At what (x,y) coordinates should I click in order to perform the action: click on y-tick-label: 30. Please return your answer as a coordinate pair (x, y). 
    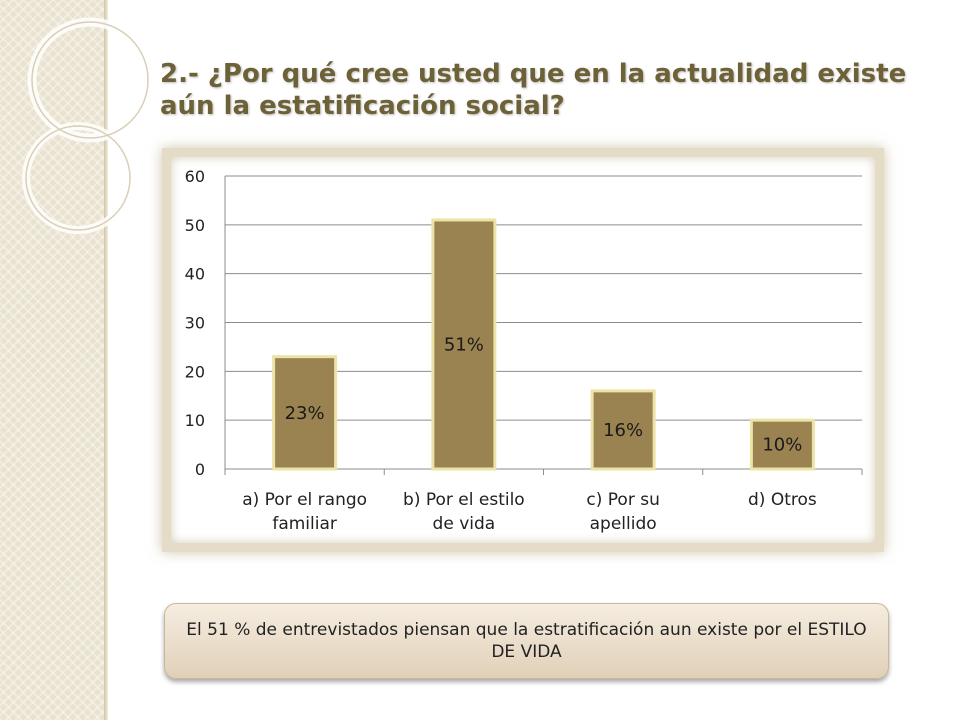
    Looking at the image, I should click on (195, 323).